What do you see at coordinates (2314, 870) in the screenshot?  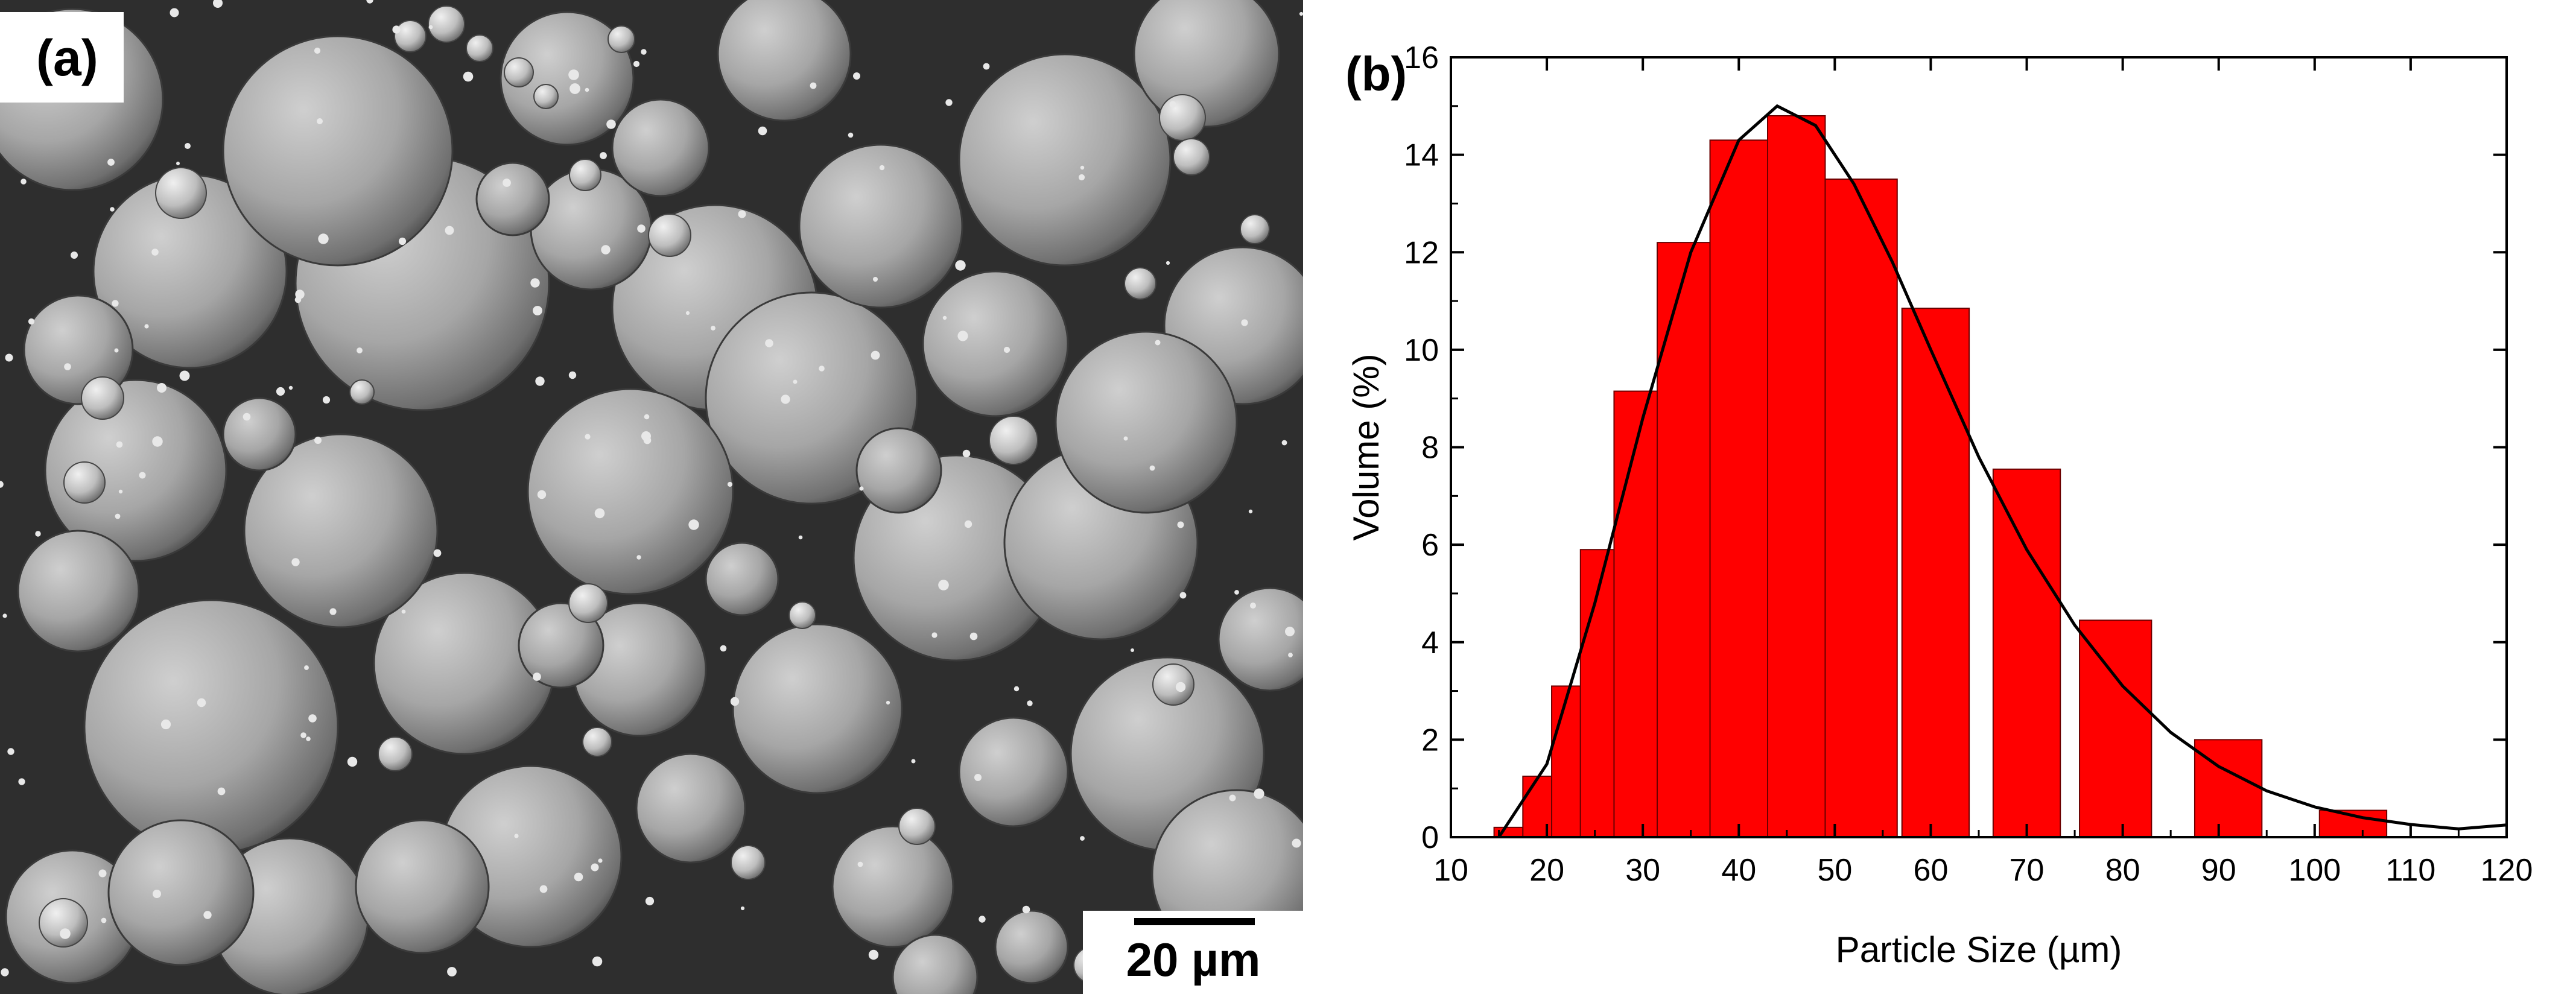 I see `x-tick-label: 100` at bounding box center [2314, 870].